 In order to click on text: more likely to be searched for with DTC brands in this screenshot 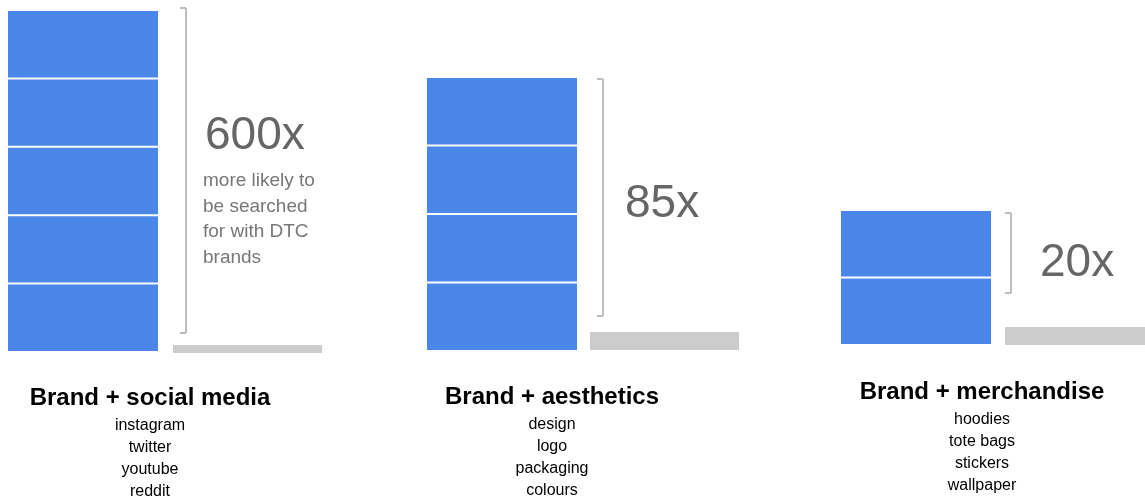, I will do `click(259, 218)`.